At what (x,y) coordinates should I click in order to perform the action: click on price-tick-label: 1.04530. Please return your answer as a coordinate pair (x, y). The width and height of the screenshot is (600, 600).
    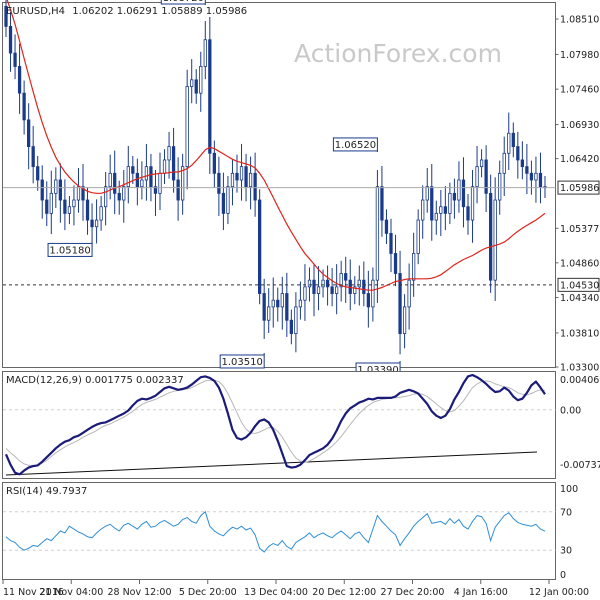
    Looking at the image, I should click on (579, 285).